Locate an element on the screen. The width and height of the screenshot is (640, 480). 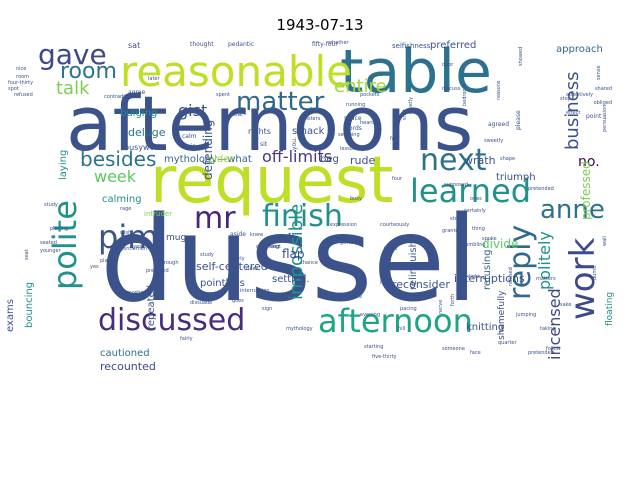
cloud-word: rights is located at coordinates (259, 131).